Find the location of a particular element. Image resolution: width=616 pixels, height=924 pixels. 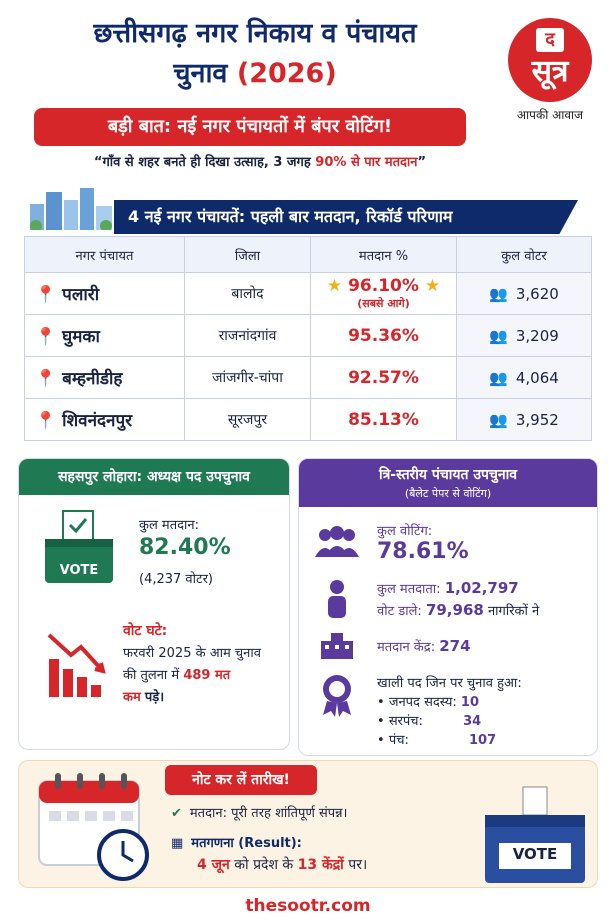

cast-line: वोट डाले: 79,968 नागरिकों ने is located at coordinates (458, 610).